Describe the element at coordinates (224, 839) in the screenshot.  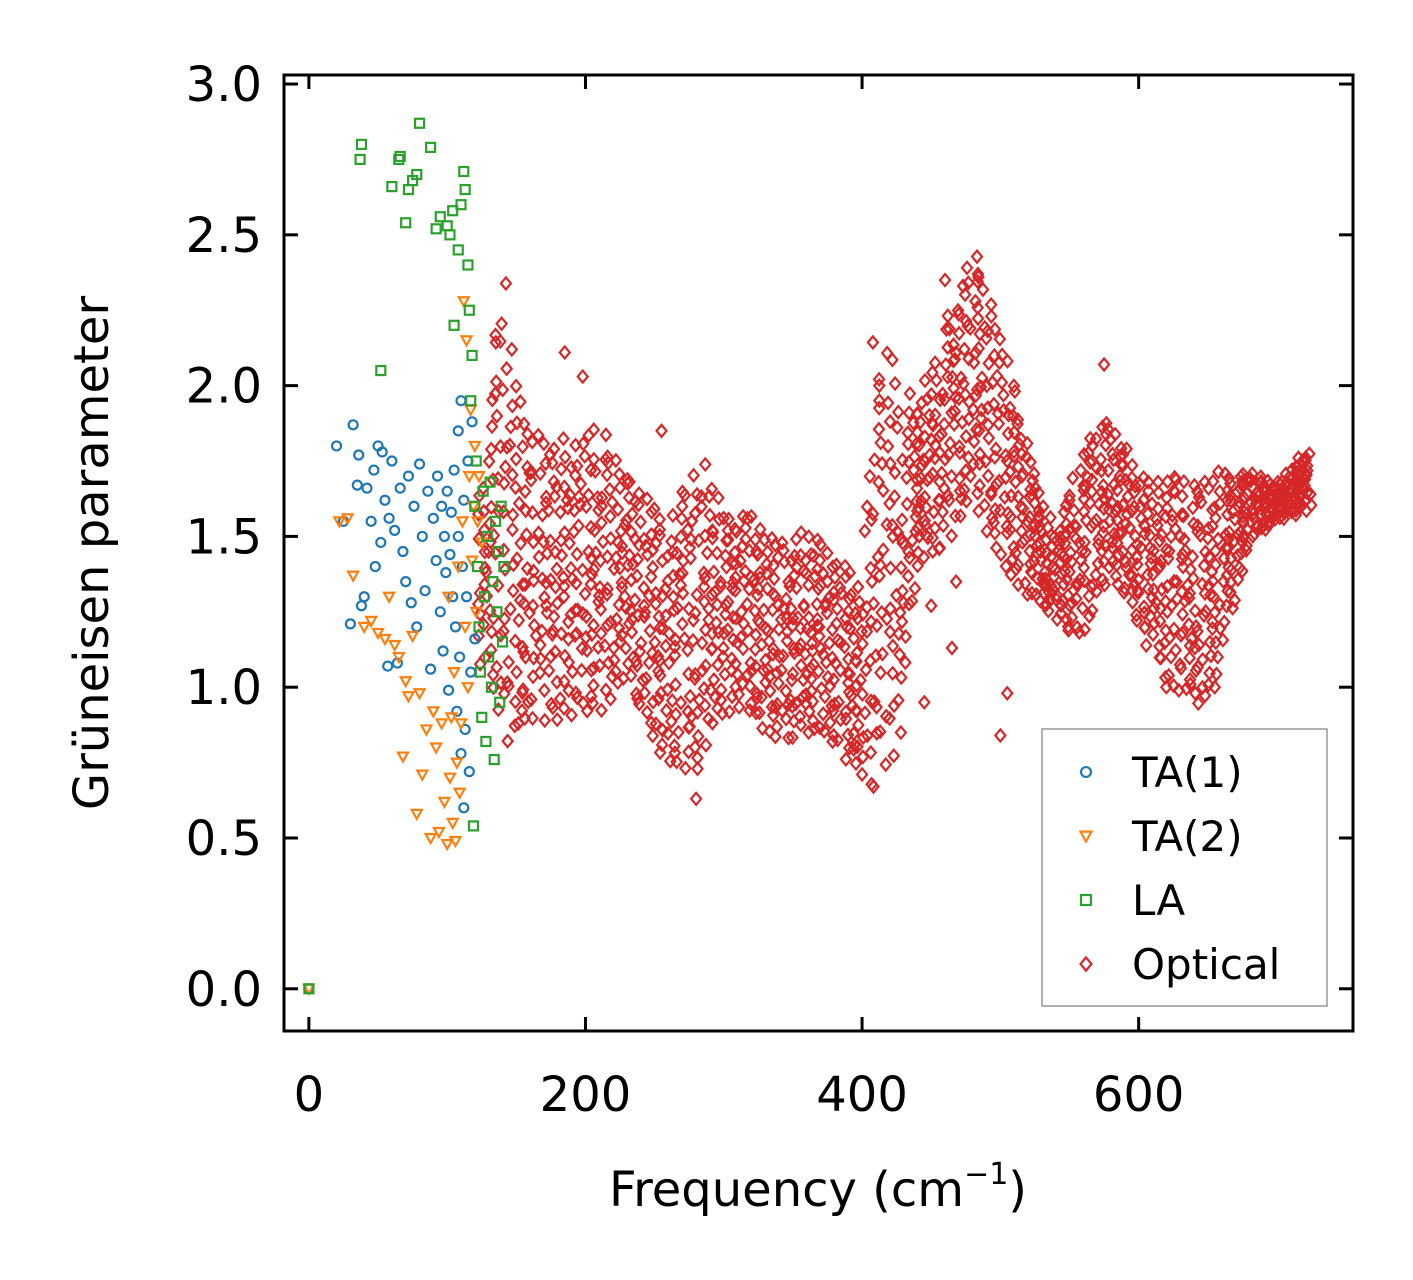
I see `y-tick-label: 0.5` at that location.